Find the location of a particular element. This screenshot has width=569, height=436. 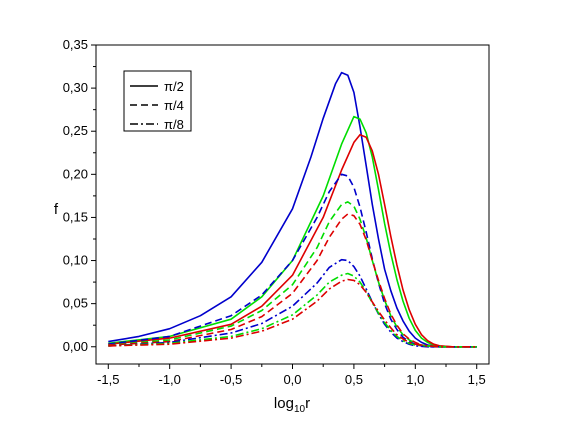

y-tick-label: 0,00 is located at coordinates (75, 346).